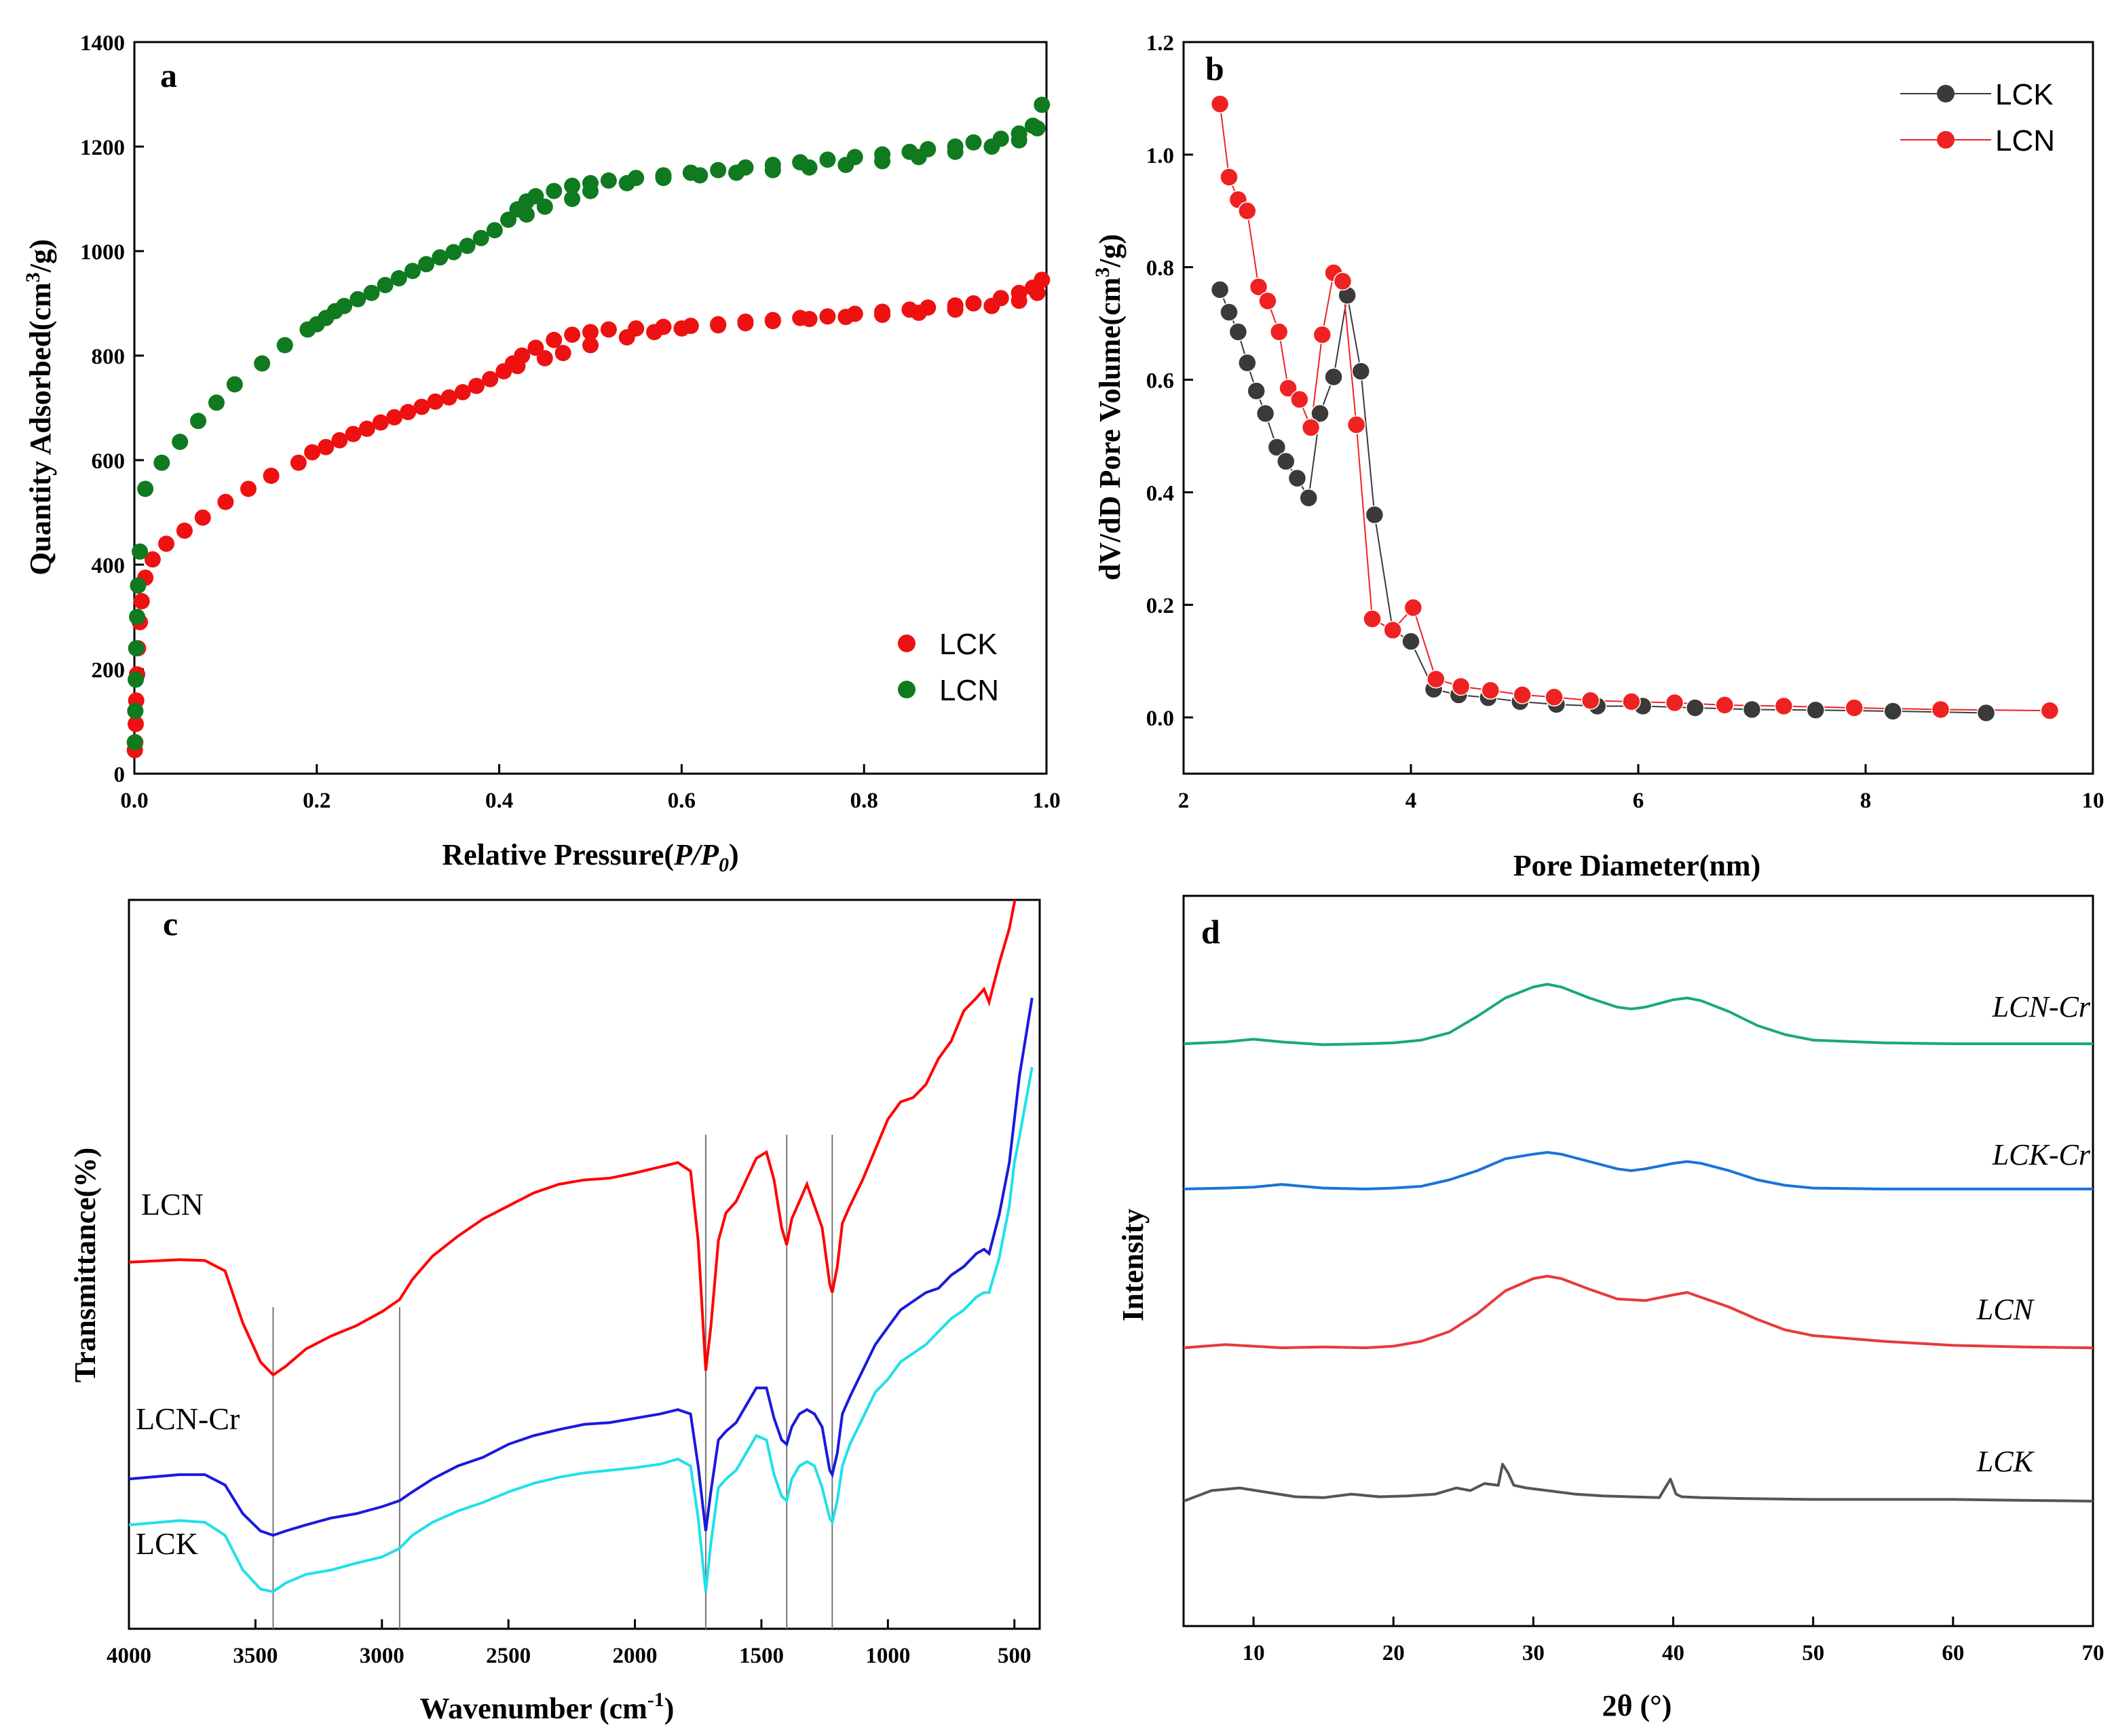 This screenshot has width=2114, height=1736. I want to click on a-xtick-label: 0.2, so click(317, 801).